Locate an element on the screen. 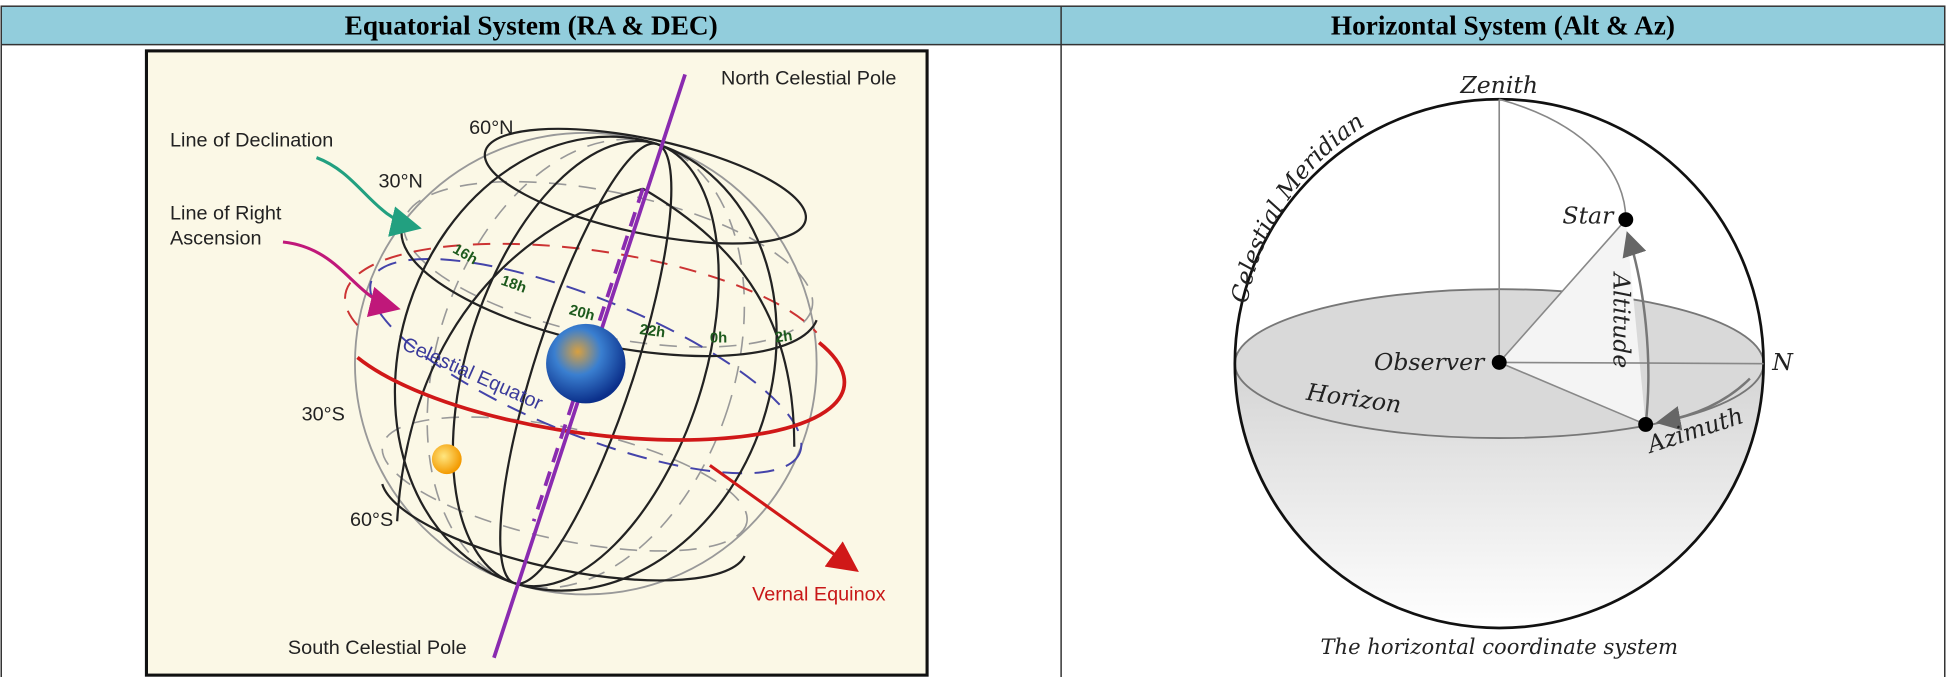 This screenshot has height=677, width=1946. label: 30°S is located at coordinates (323, 415).